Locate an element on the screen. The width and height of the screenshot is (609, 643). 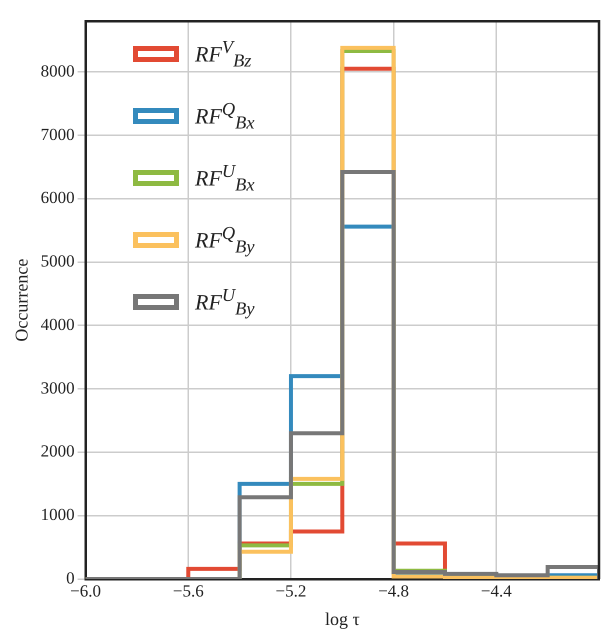
y-tick-label: 4000 is located at coordinates (57, 324).